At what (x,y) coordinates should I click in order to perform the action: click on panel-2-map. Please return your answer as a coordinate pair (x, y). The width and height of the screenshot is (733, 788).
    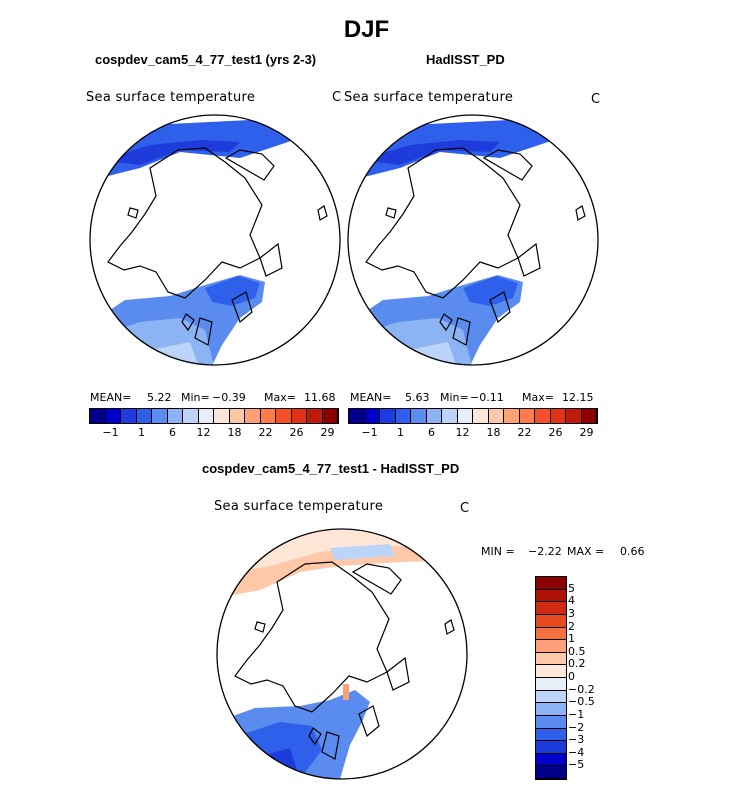
    Looking at the image, I should click on (473, 240).